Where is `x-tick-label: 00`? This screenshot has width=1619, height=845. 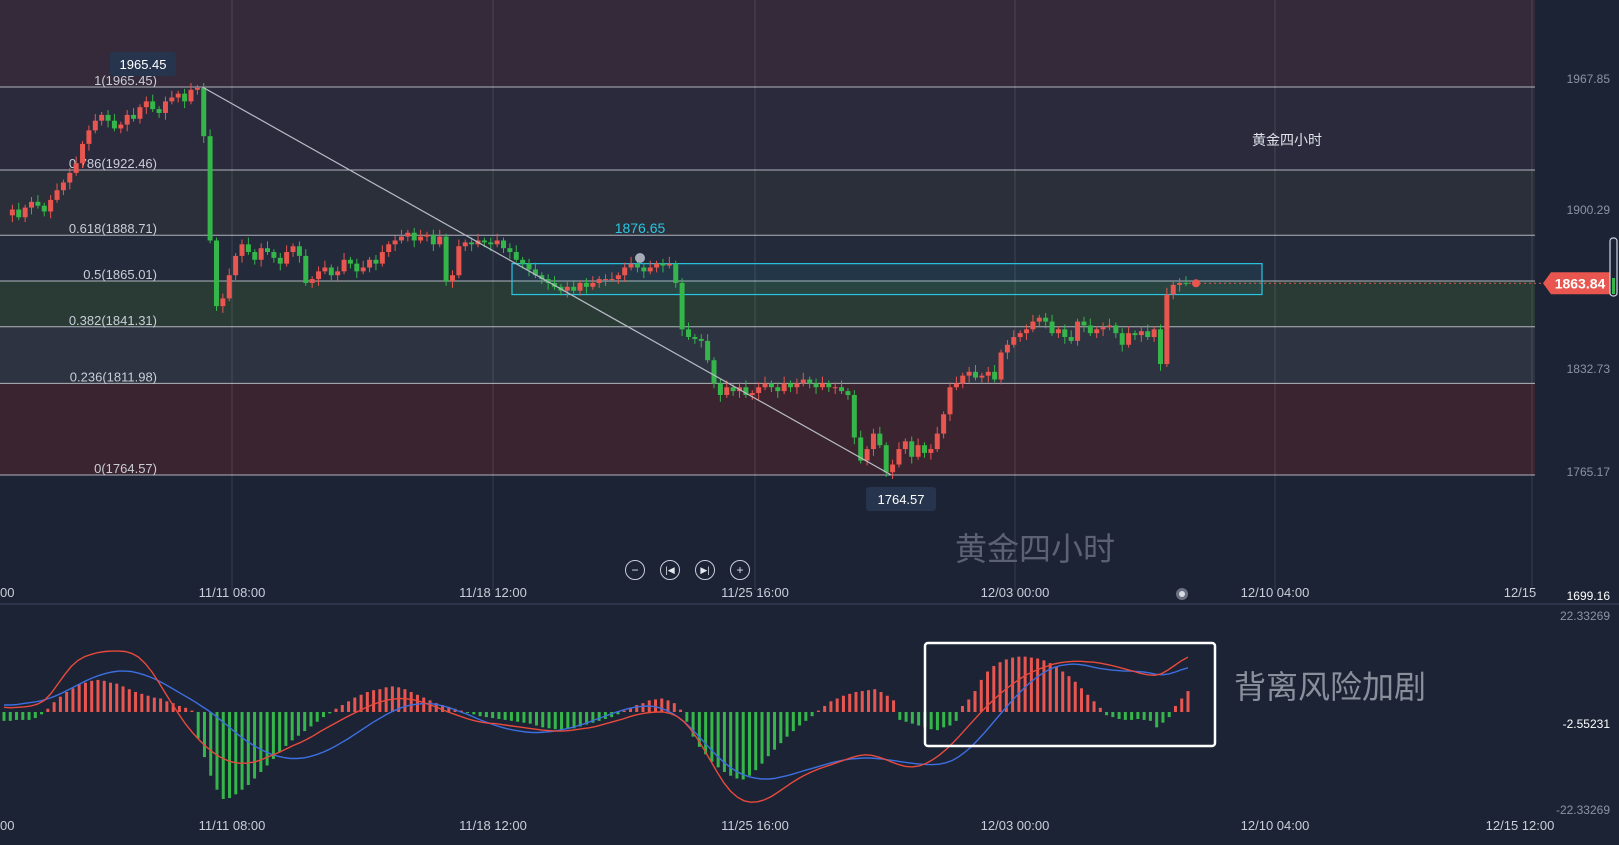 x-tick-label: 00 is located at coordinates (7, 592).